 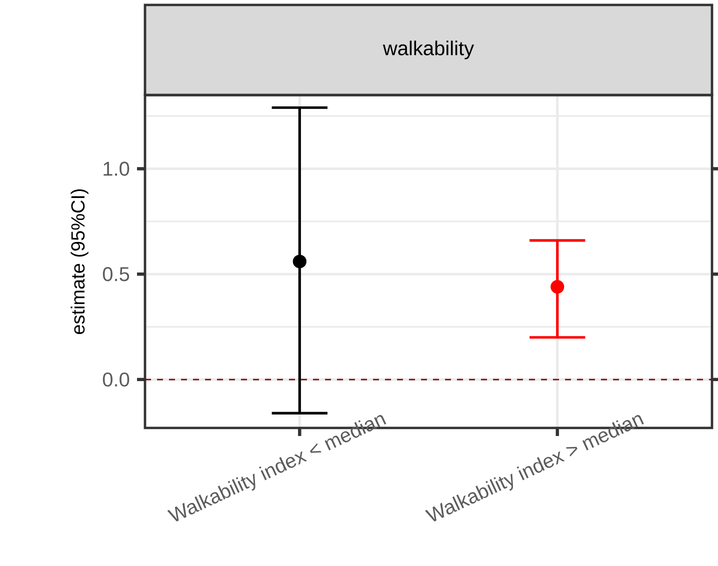 I want to click on y-tick-label: 0.0, so click(x=116, y=379).